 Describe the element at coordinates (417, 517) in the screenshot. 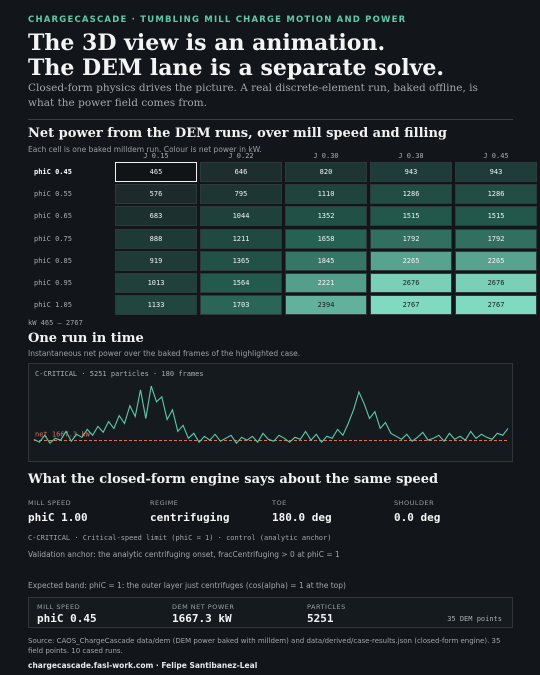

I see `stat-value: 0.0 deg` at that location.